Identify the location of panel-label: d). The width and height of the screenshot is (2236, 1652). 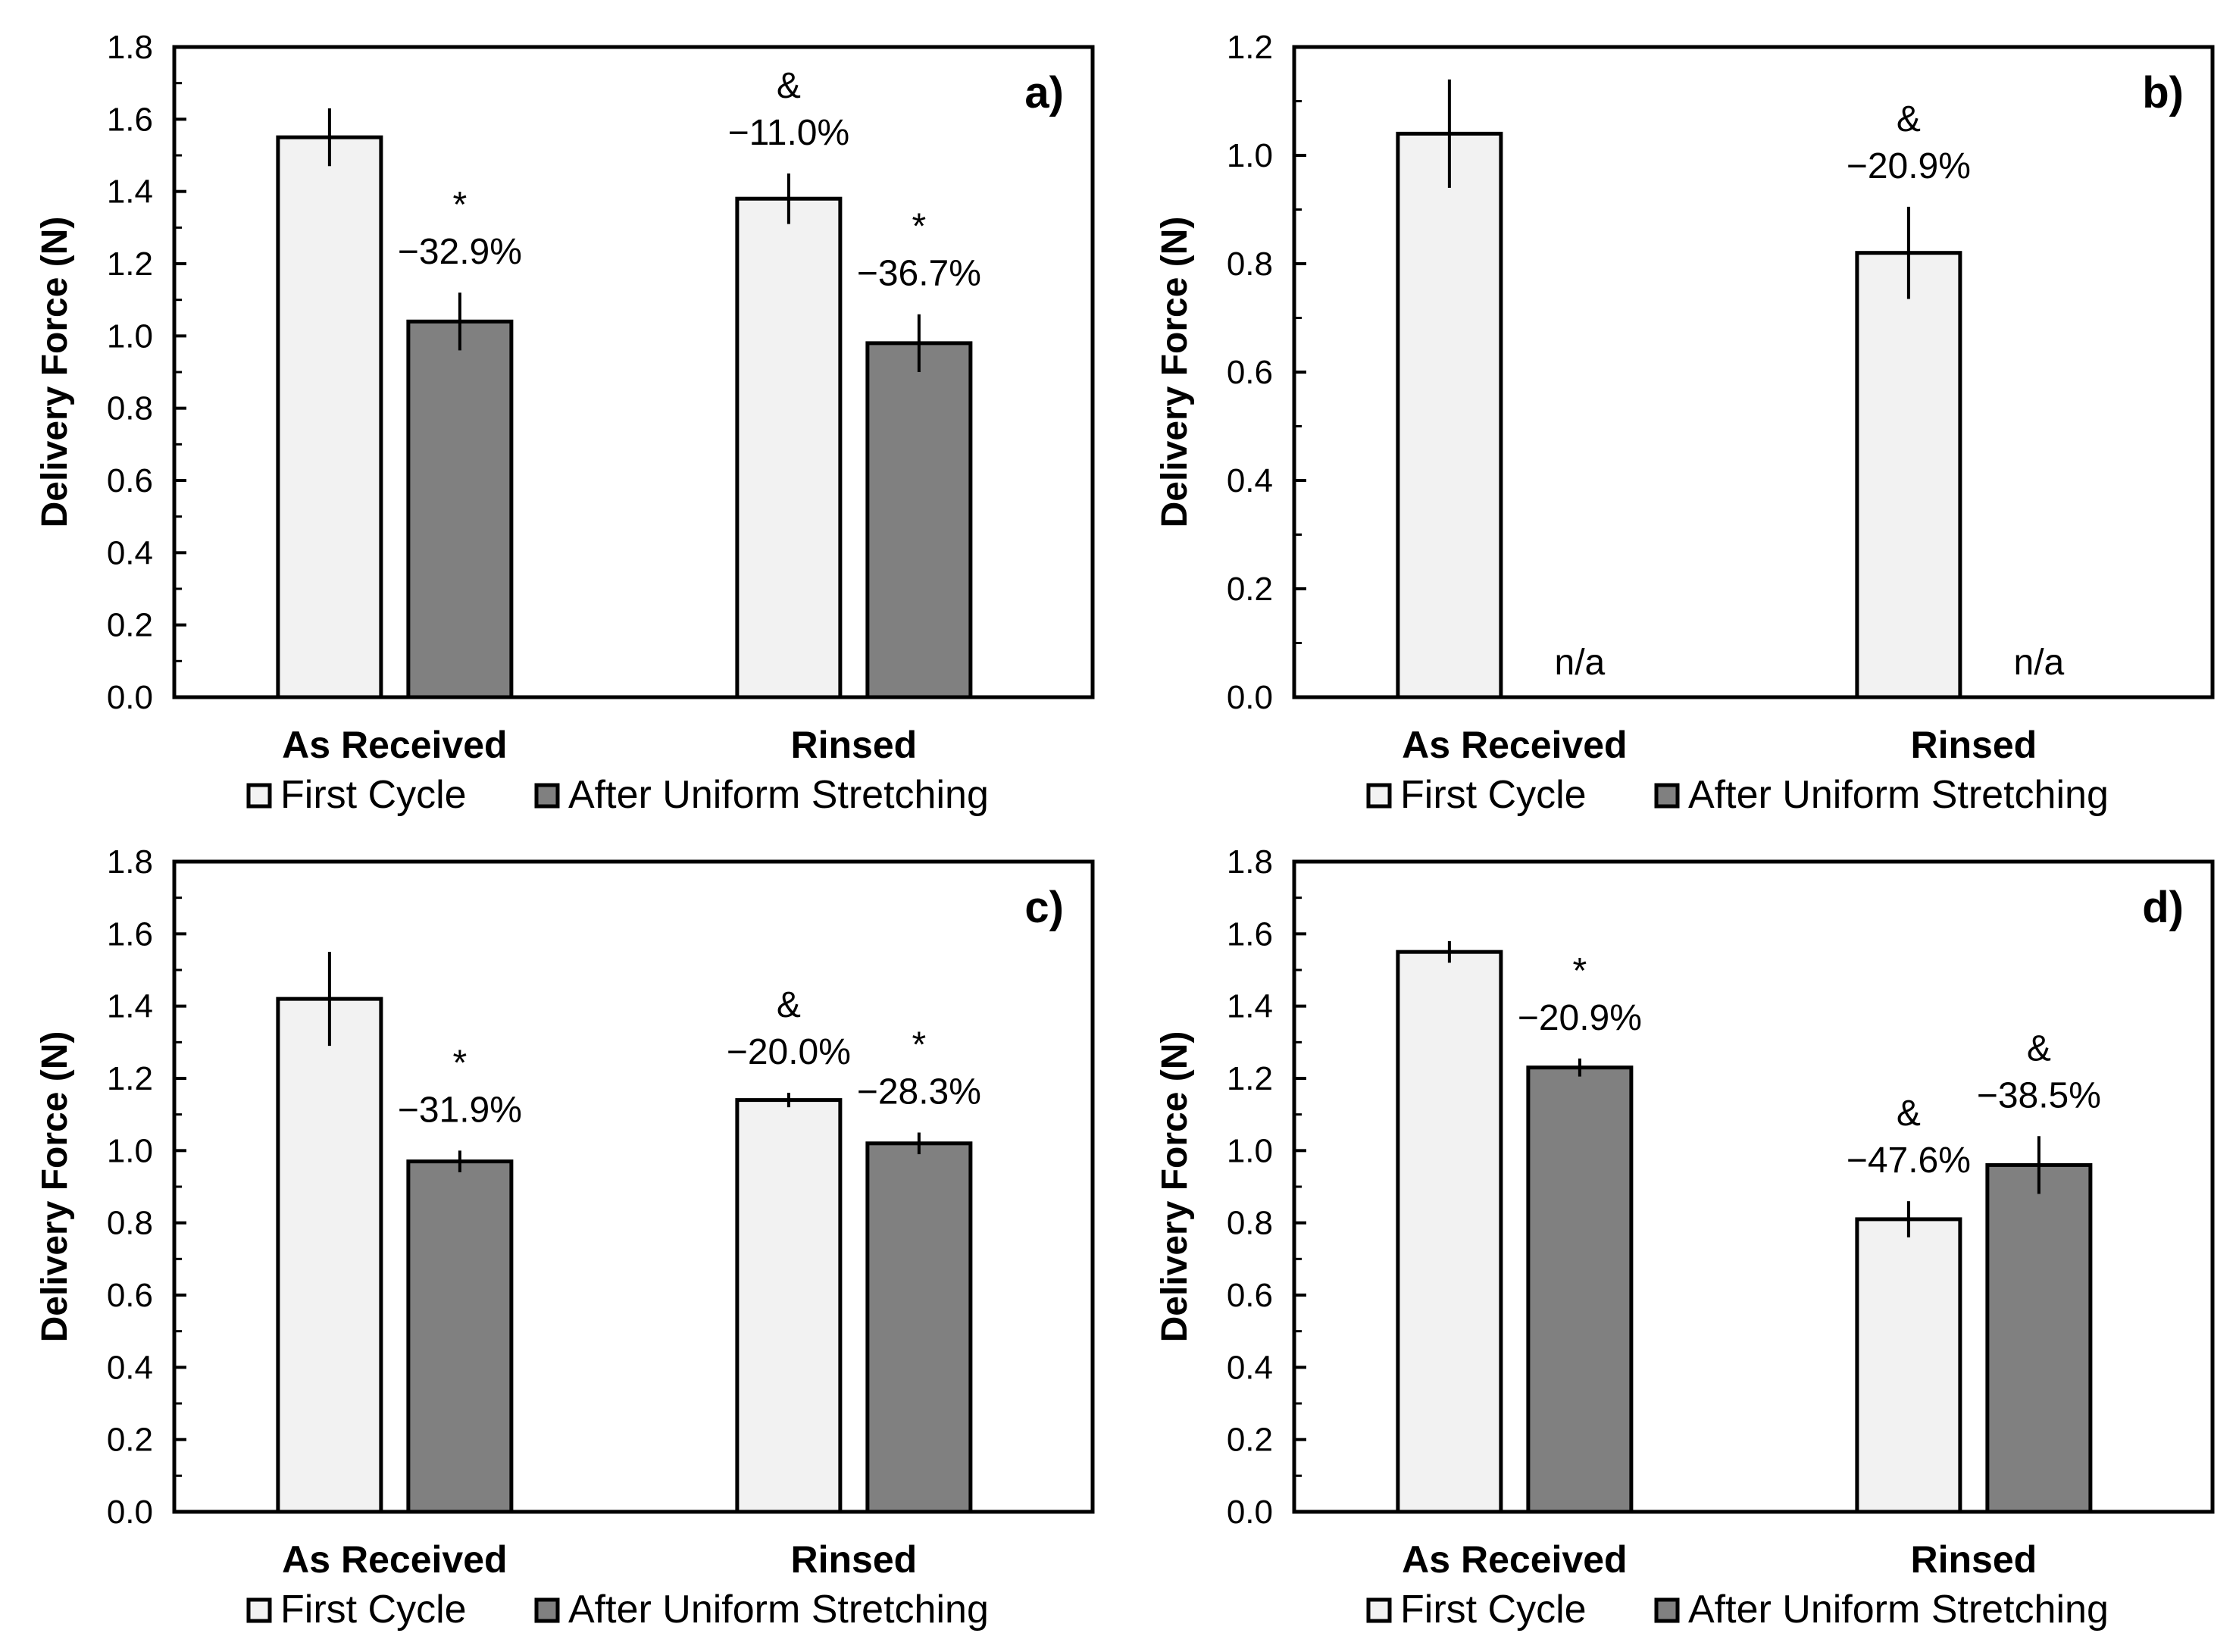
(2163, 907).